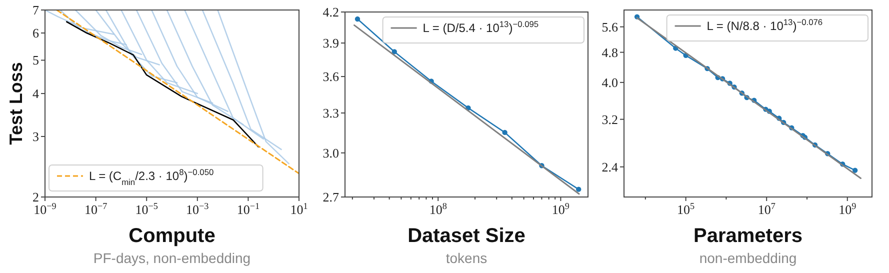  Describe the element at coordinates (96, 209) in the screenshot. I see `x-tick-label: 10$^{−7}$` at that location.